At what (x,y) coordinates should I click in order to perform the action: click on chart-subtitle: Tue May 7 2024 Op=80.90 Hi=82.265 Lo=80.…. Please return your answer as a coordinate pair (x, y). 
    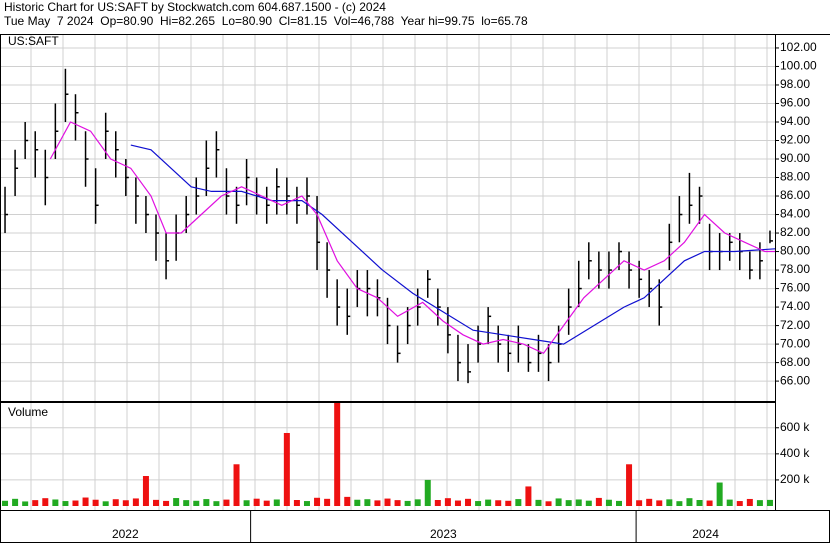
    Looking at the image, I should click on (266, 21).